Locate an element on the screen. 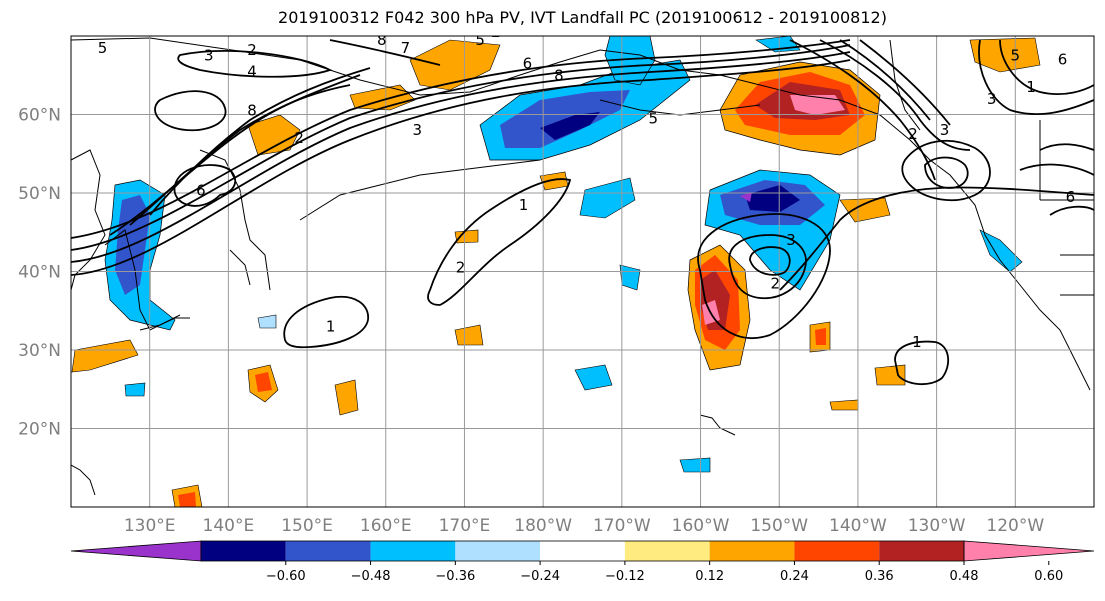 The image size is (1105, 601). contour-label-24: 6 is located at coordinates (1063, 60).